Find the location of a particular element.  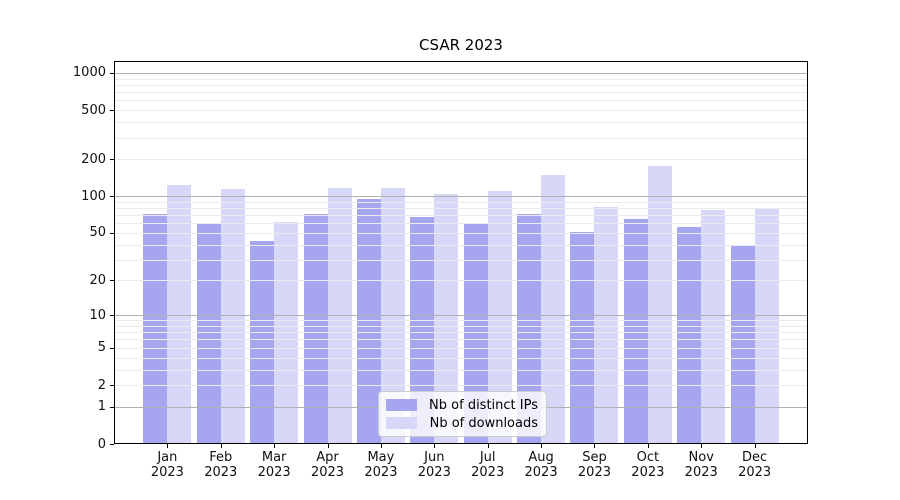

legend-swatch-distinct-ips is located at coordinates (401, 405).